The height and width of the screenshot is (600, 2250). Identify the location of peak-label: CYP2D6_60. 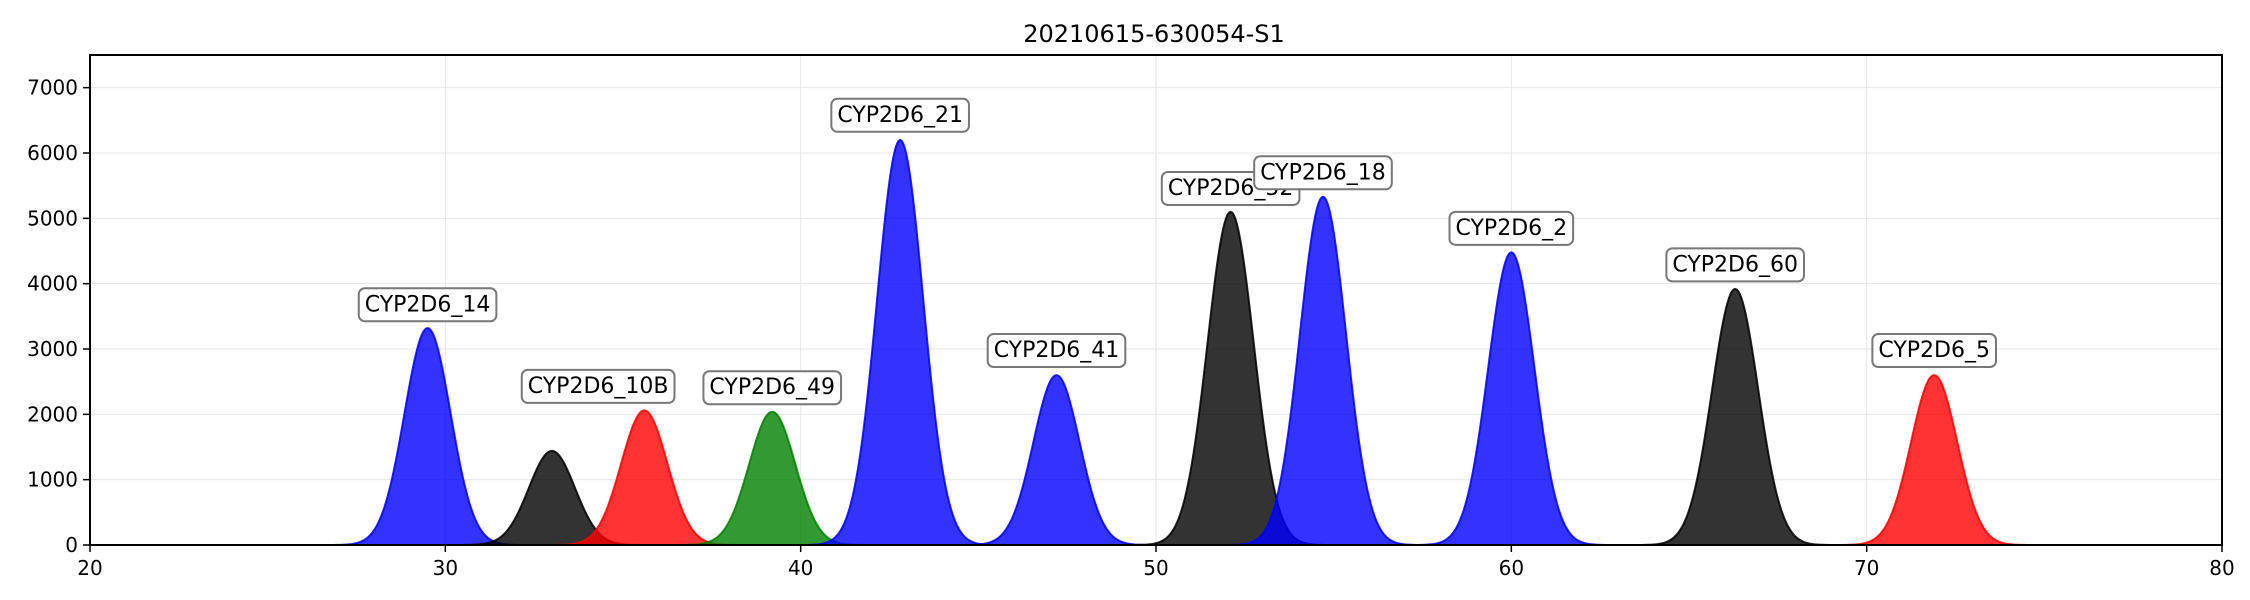
(1735, 265).